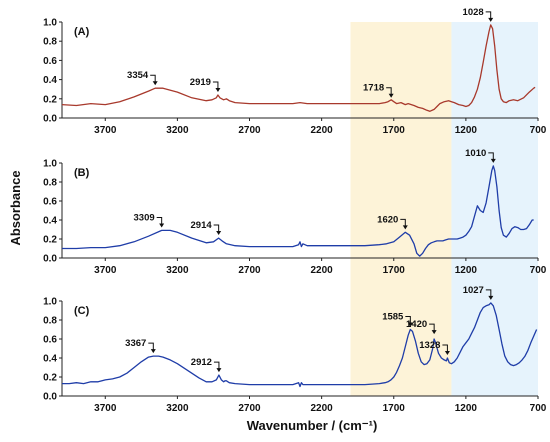 This screenshot has width=550, height=442. I want to click on peak-annotation-label: 1328, so click(429, 345).